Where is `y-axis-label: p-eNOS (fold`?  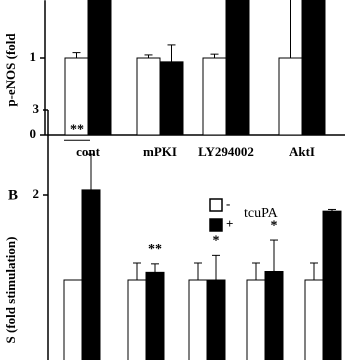
y-axis-label: p-eNOS (fold is located at coordinates (10, 70).